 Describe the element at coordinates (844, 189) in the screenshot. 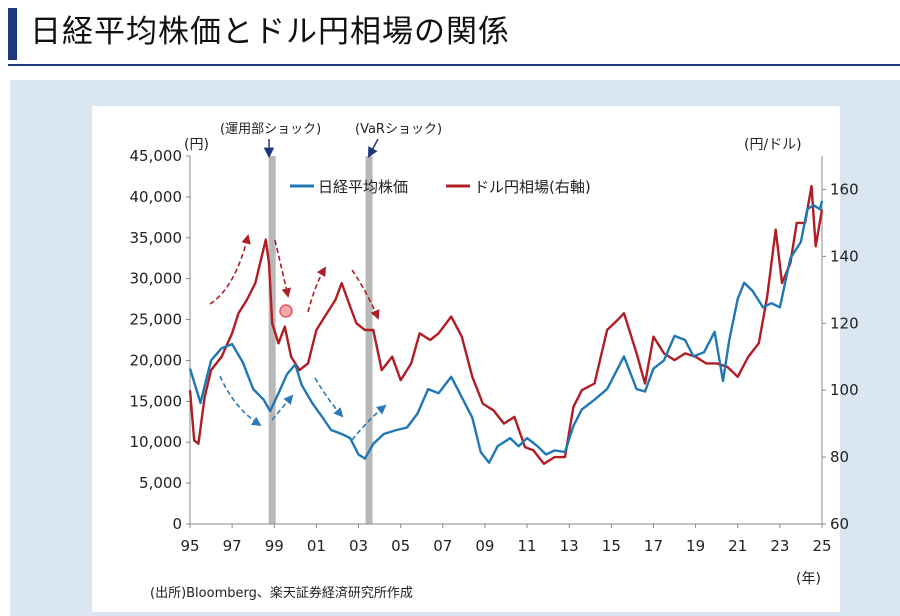

I see `right-tick-label: 160` at that location.